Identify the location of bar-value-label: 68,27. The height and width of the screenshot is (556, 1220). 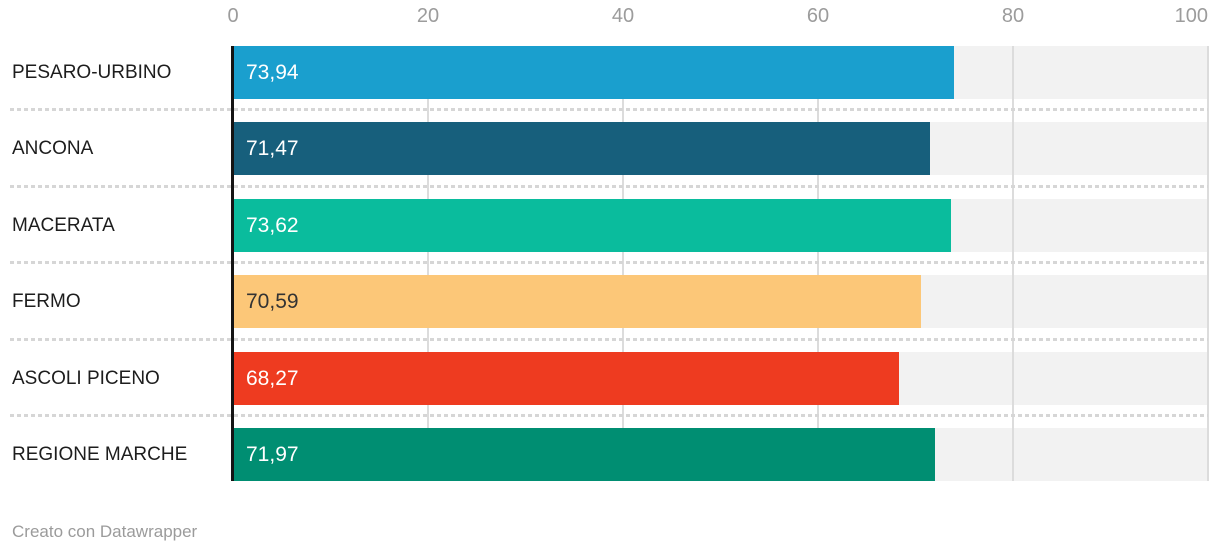
(272, 378).